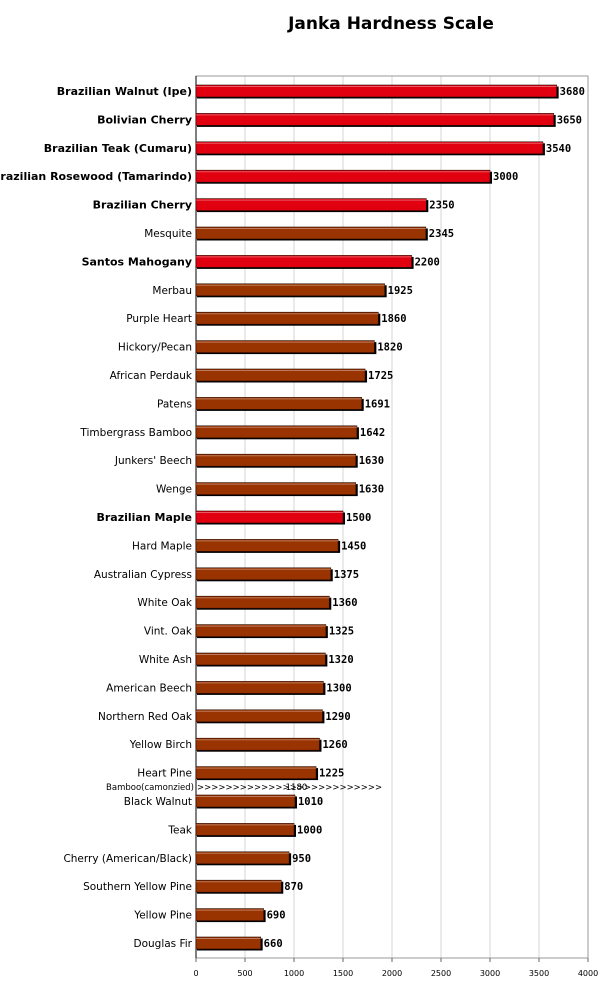 The image size is (605, 985). Describe the element at coordinates (158, 802) in the screenshot. I see `category-label: Black Walnut` at that location.